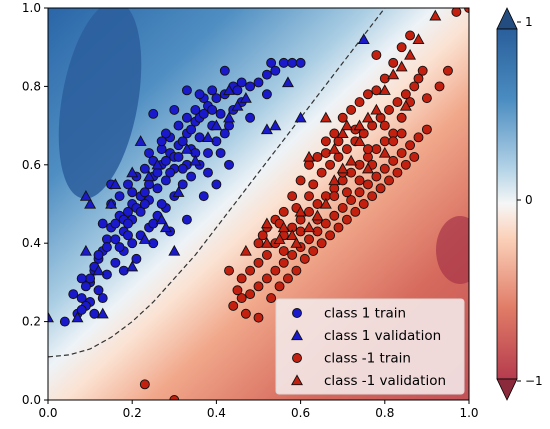  What do you see at coordinates (297, 335) in the screenshot?
I see `legend-marker-triangle` at bounding box center [297, 335].